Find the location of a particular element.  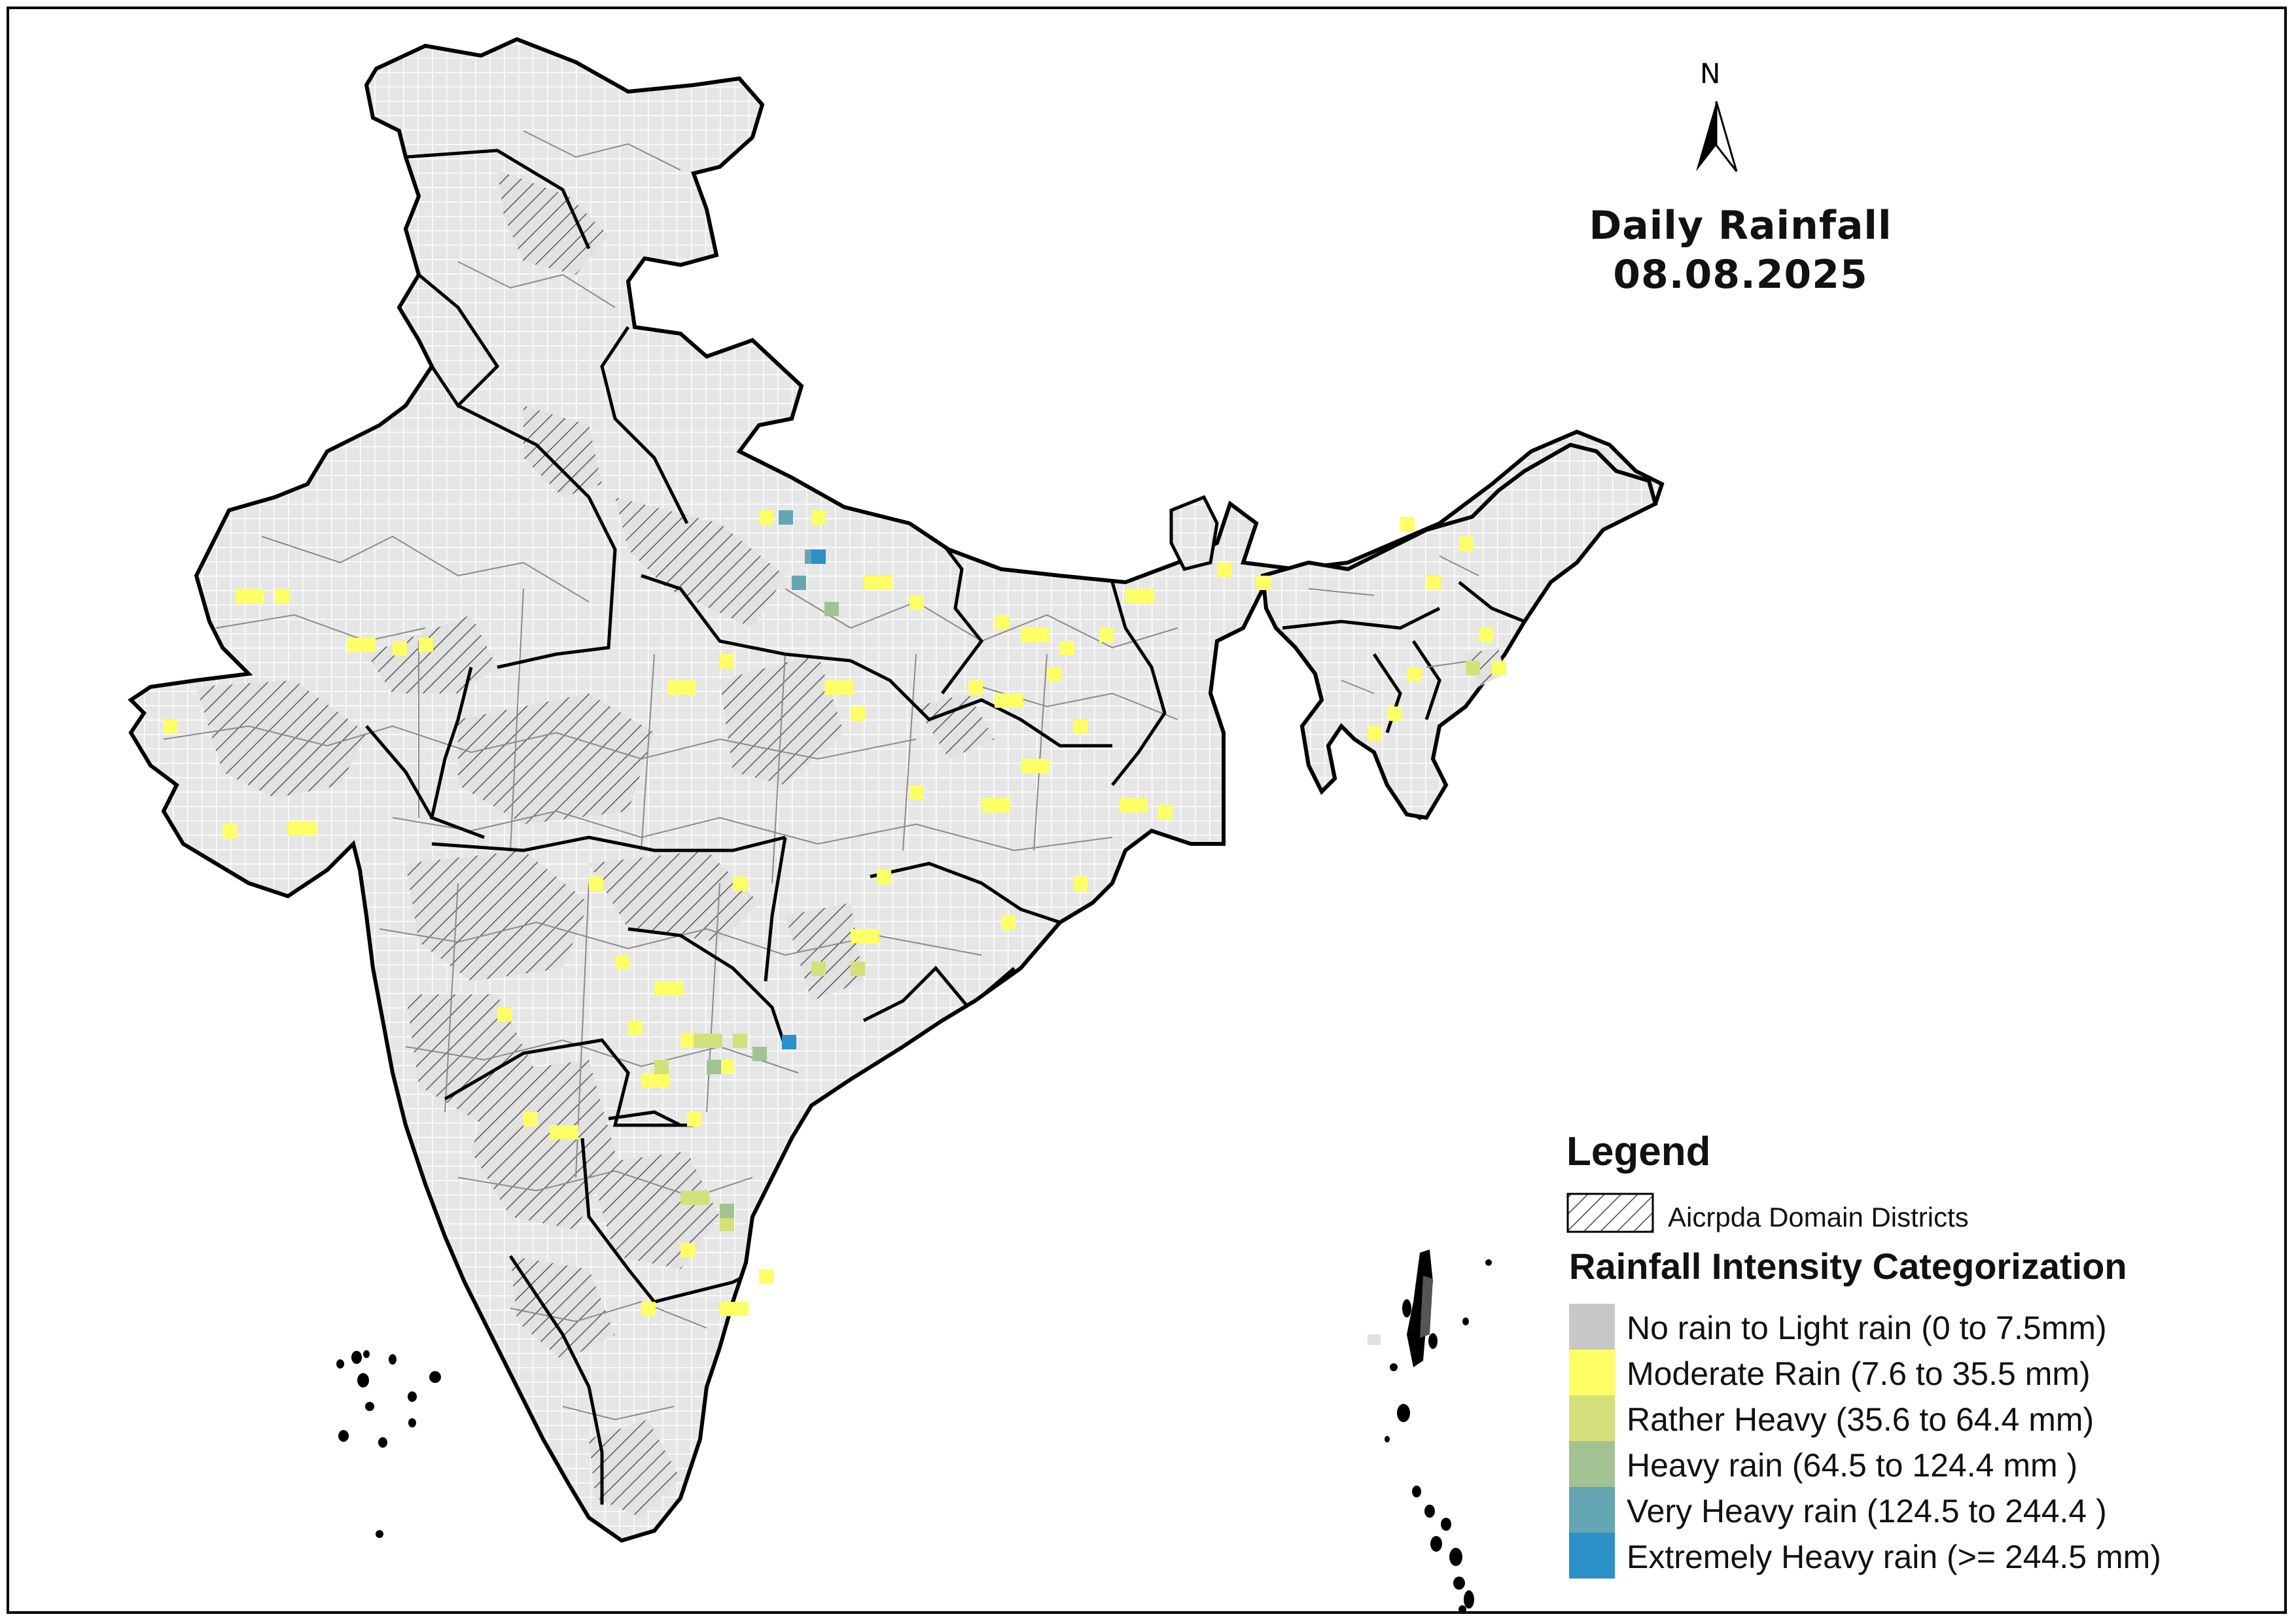

heavy-rain-cells is located at coordinates (773, 910).